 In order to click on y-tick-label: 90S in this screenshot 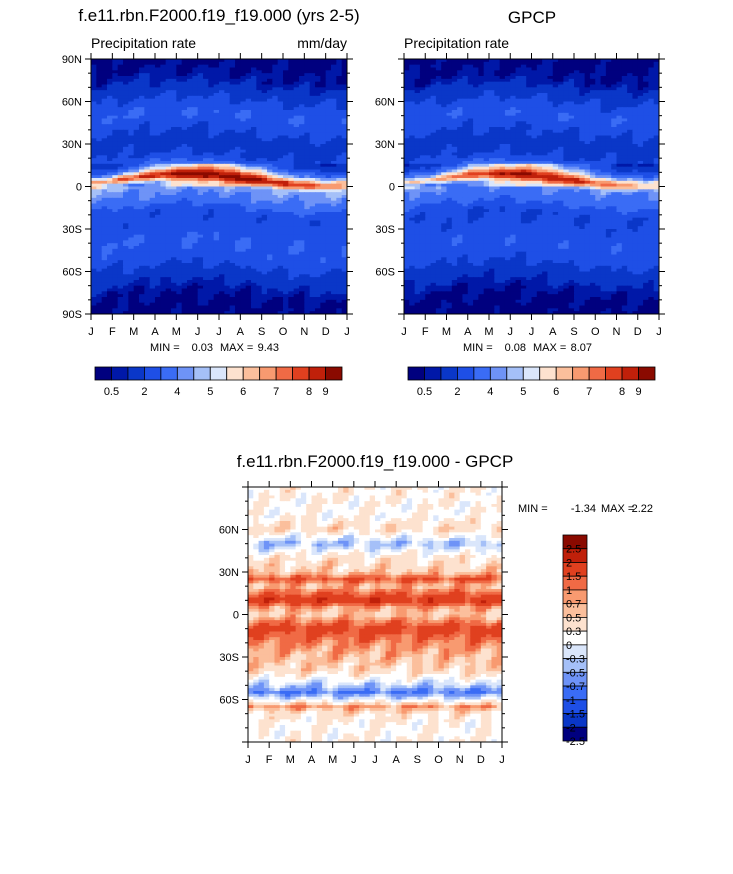, I will do `click(72, 315)`.